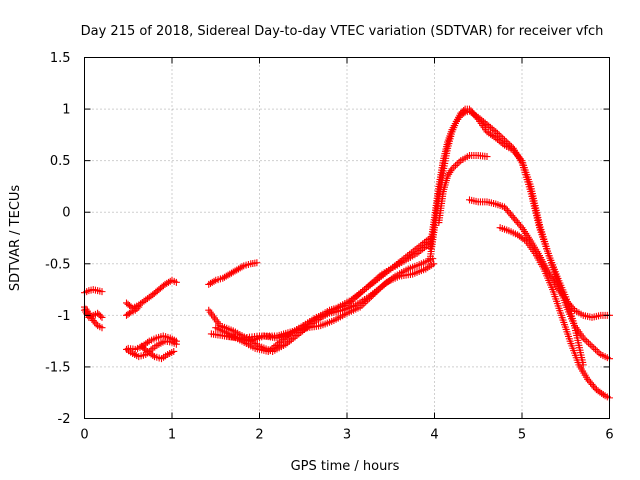 This screenshot has height=480, width=640. What do you see at coordinates (93, 291) in the screenshot?
I see `series-arc-a` at bounding box center [93, 291].